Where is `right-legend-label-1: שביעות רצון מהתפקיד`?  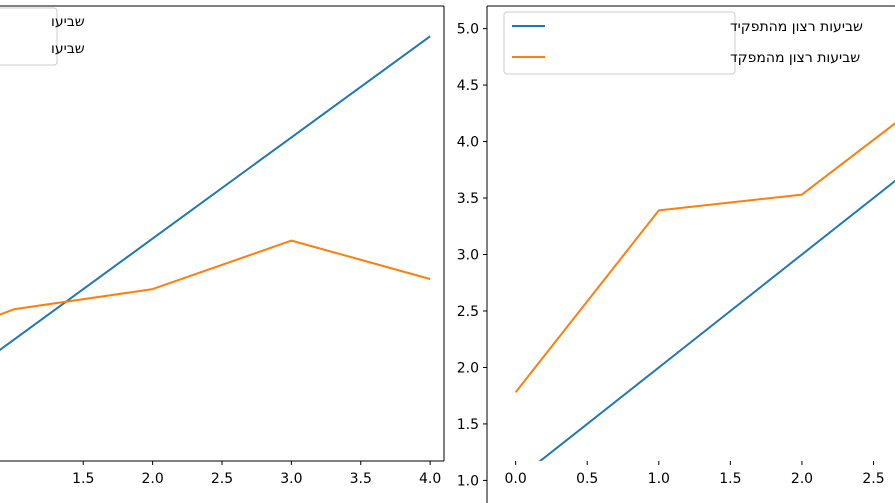 right-legend-label-1: שביעות רצון מהתפקיד is located at coordinates (796, 27).